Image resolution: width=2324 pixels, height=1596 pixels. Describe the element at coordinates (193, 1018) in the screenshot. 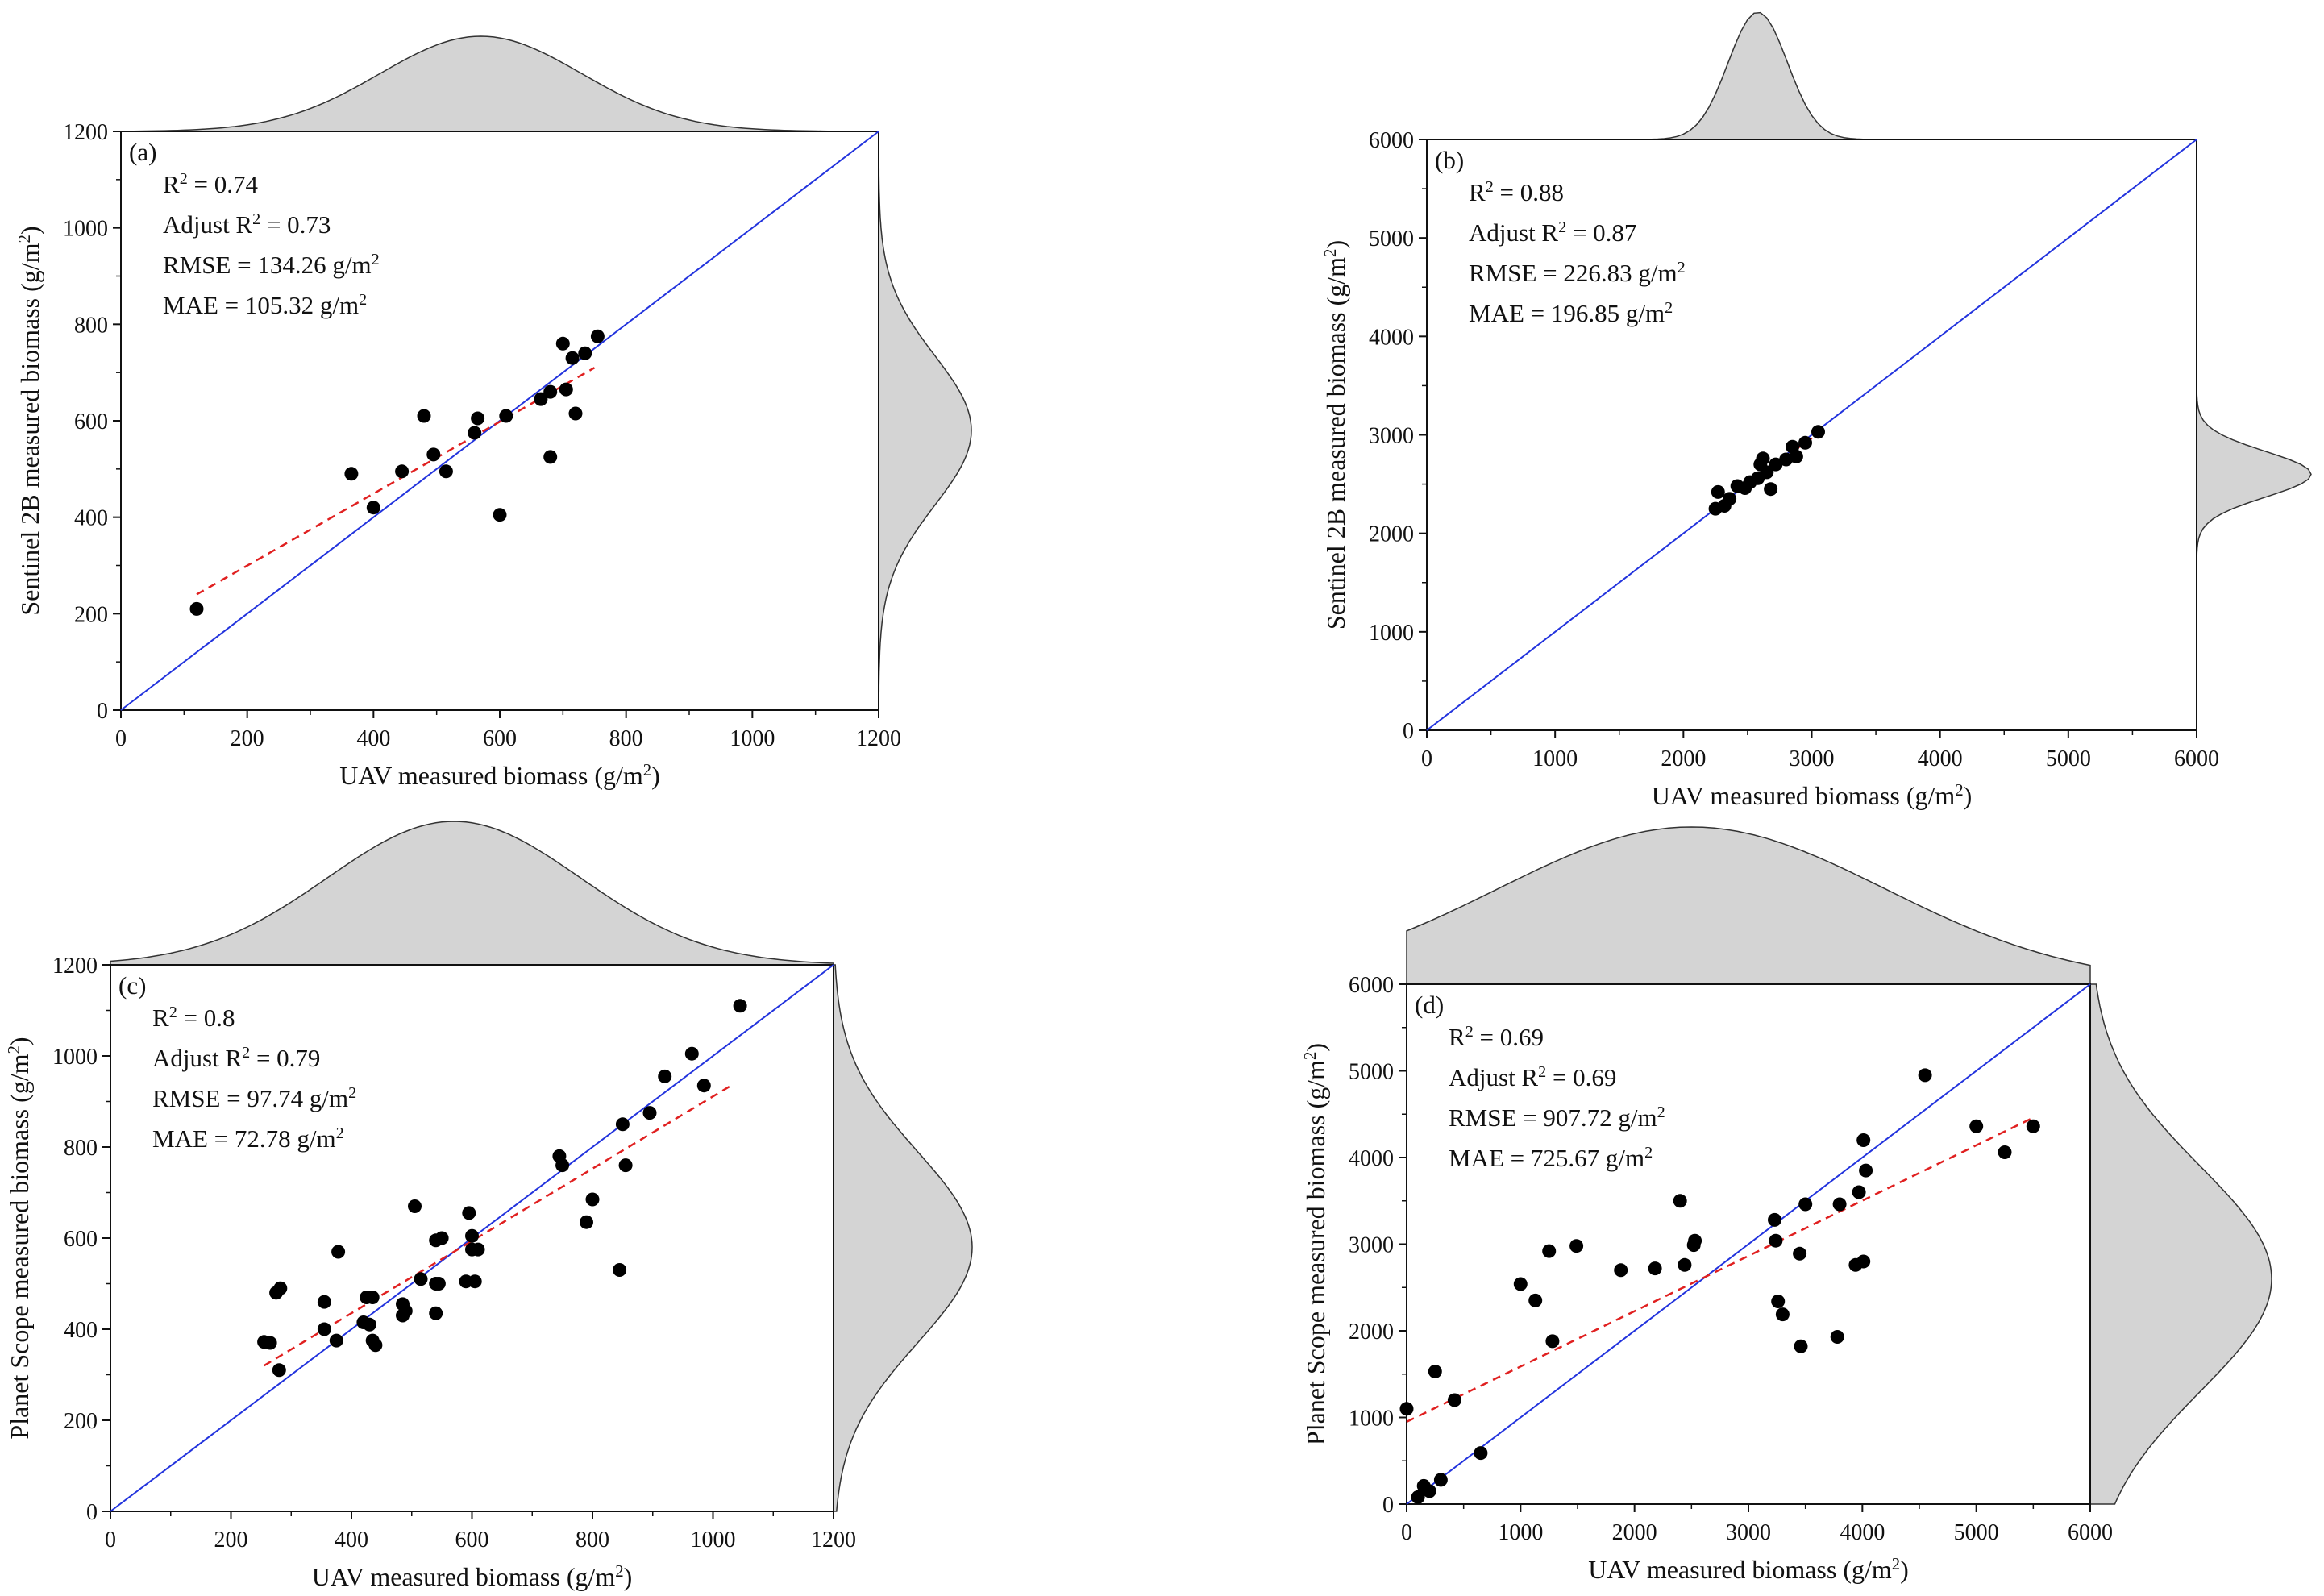

I see `stat-line: R2 = 0.8` at that location.